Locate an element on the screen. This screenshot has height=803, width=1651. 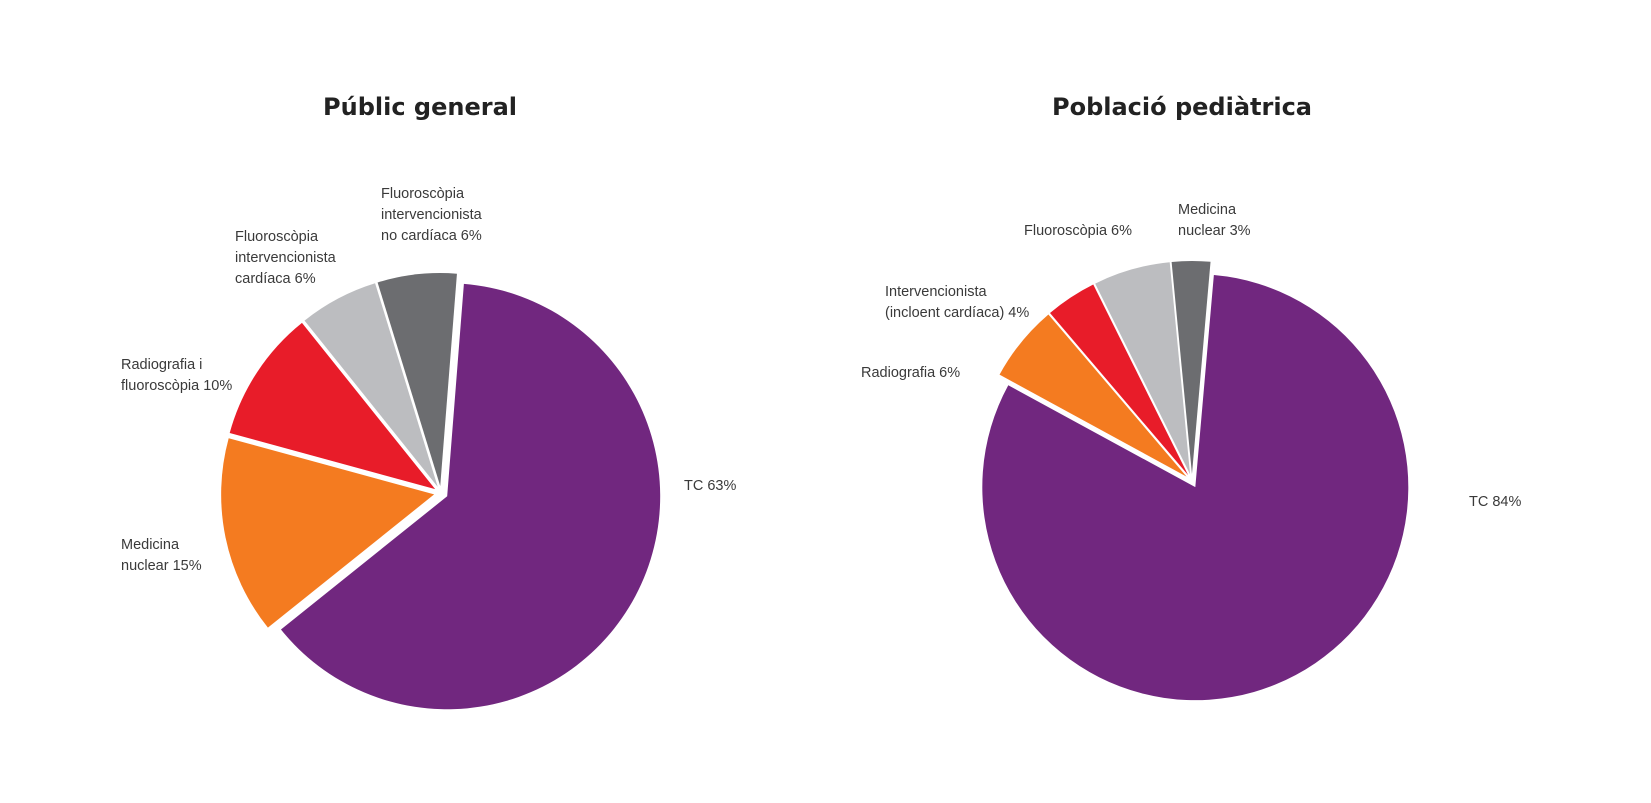
chart-title: Públic general is located at coordinates (420, 107).